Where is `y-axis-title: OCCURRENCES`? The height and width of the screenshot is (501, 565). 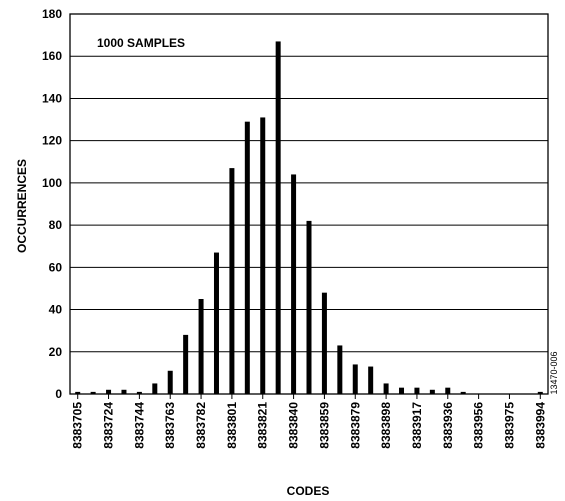
y-axis-title: OCCURRENCES is located at coordinates (22, 206).